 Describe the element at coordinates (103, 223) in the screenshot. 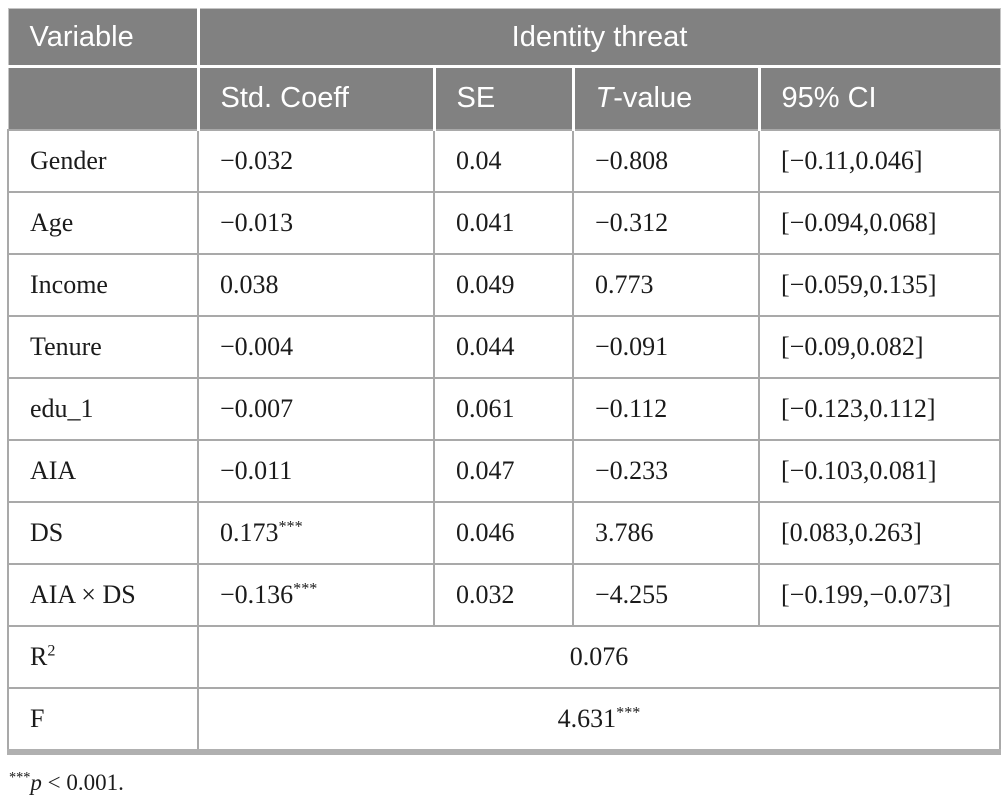

I see `row-label: Age` at that location.